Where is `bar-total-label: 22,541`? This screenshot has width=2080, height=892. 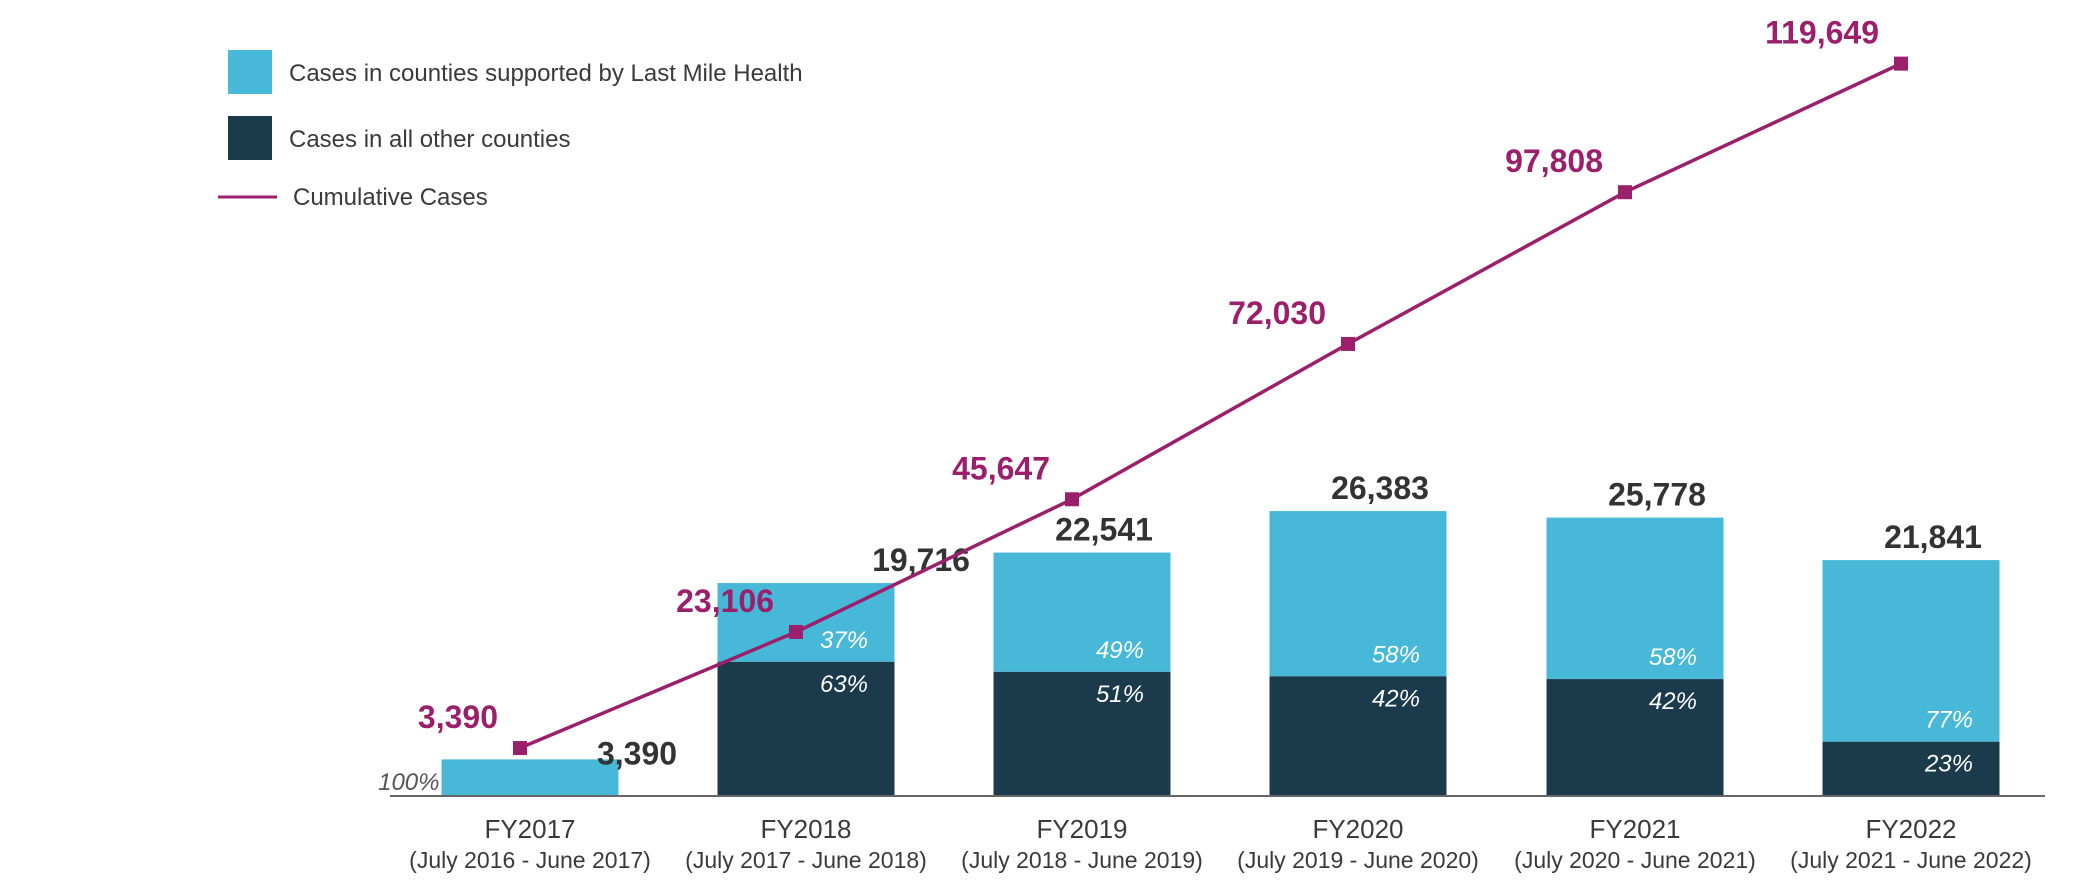 bar-total-label: 22,541 is located at coordinates (1104, 530).